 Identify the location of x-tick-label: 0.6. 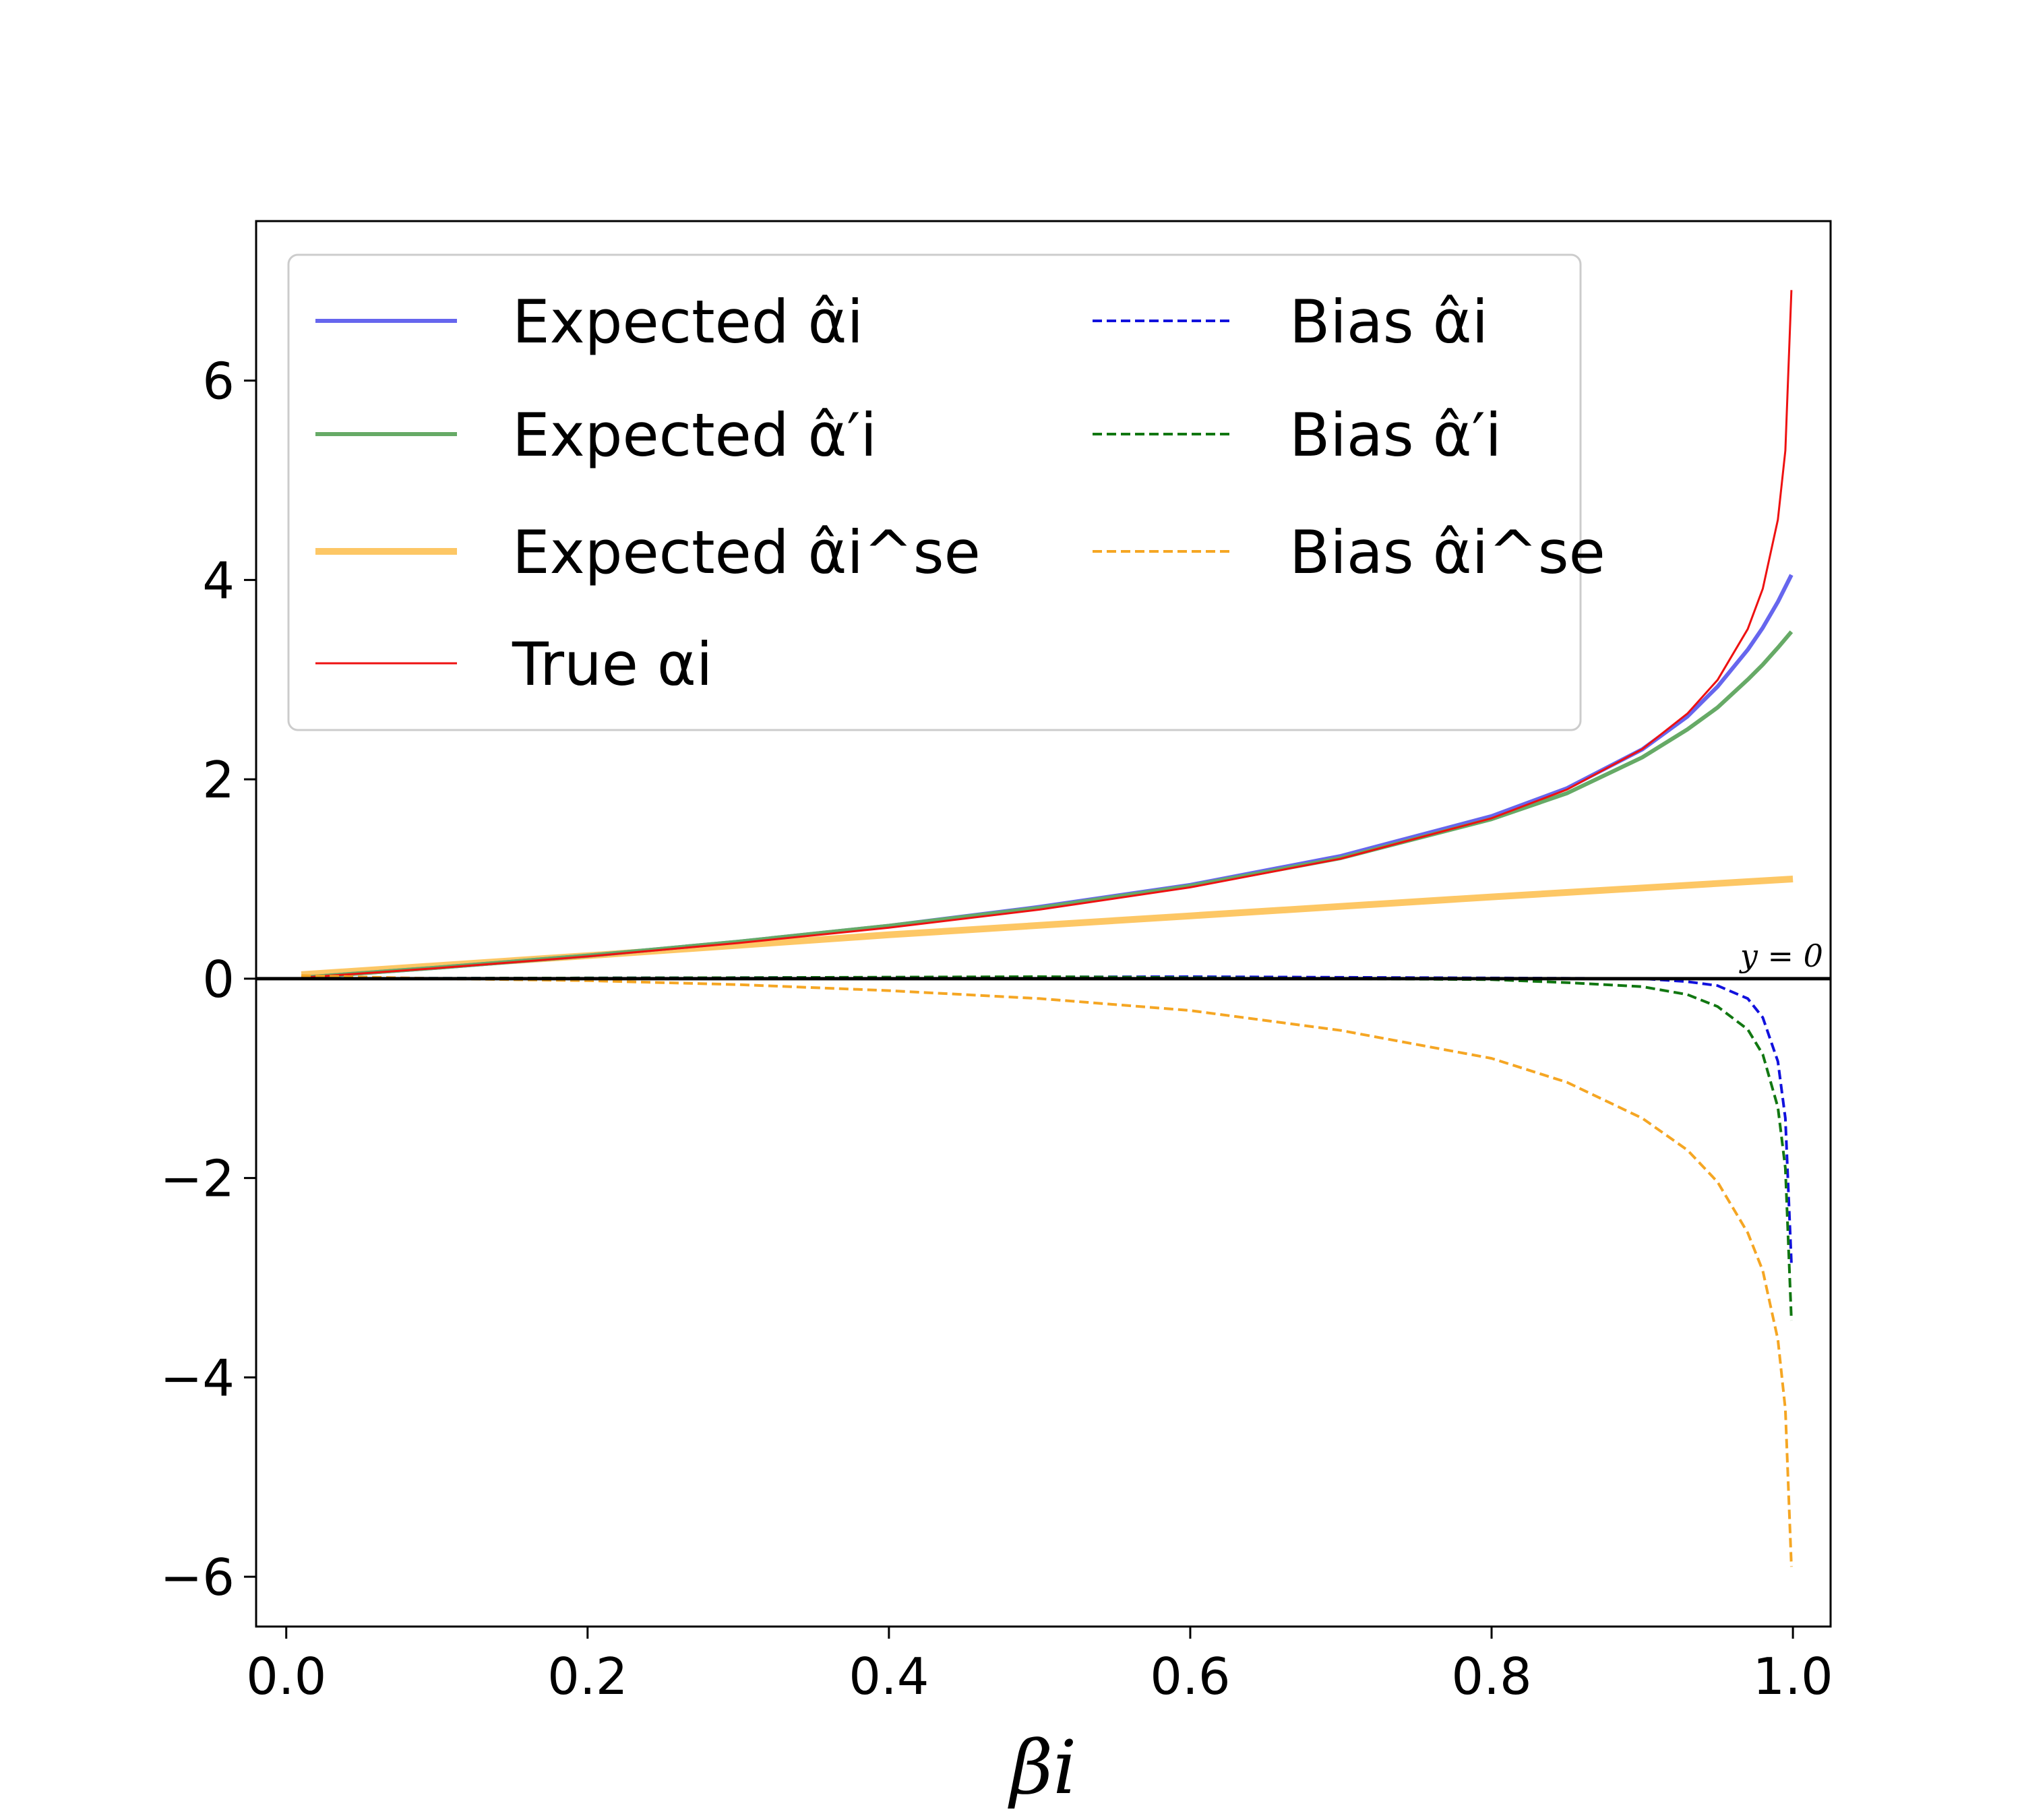
(1190, 1676).